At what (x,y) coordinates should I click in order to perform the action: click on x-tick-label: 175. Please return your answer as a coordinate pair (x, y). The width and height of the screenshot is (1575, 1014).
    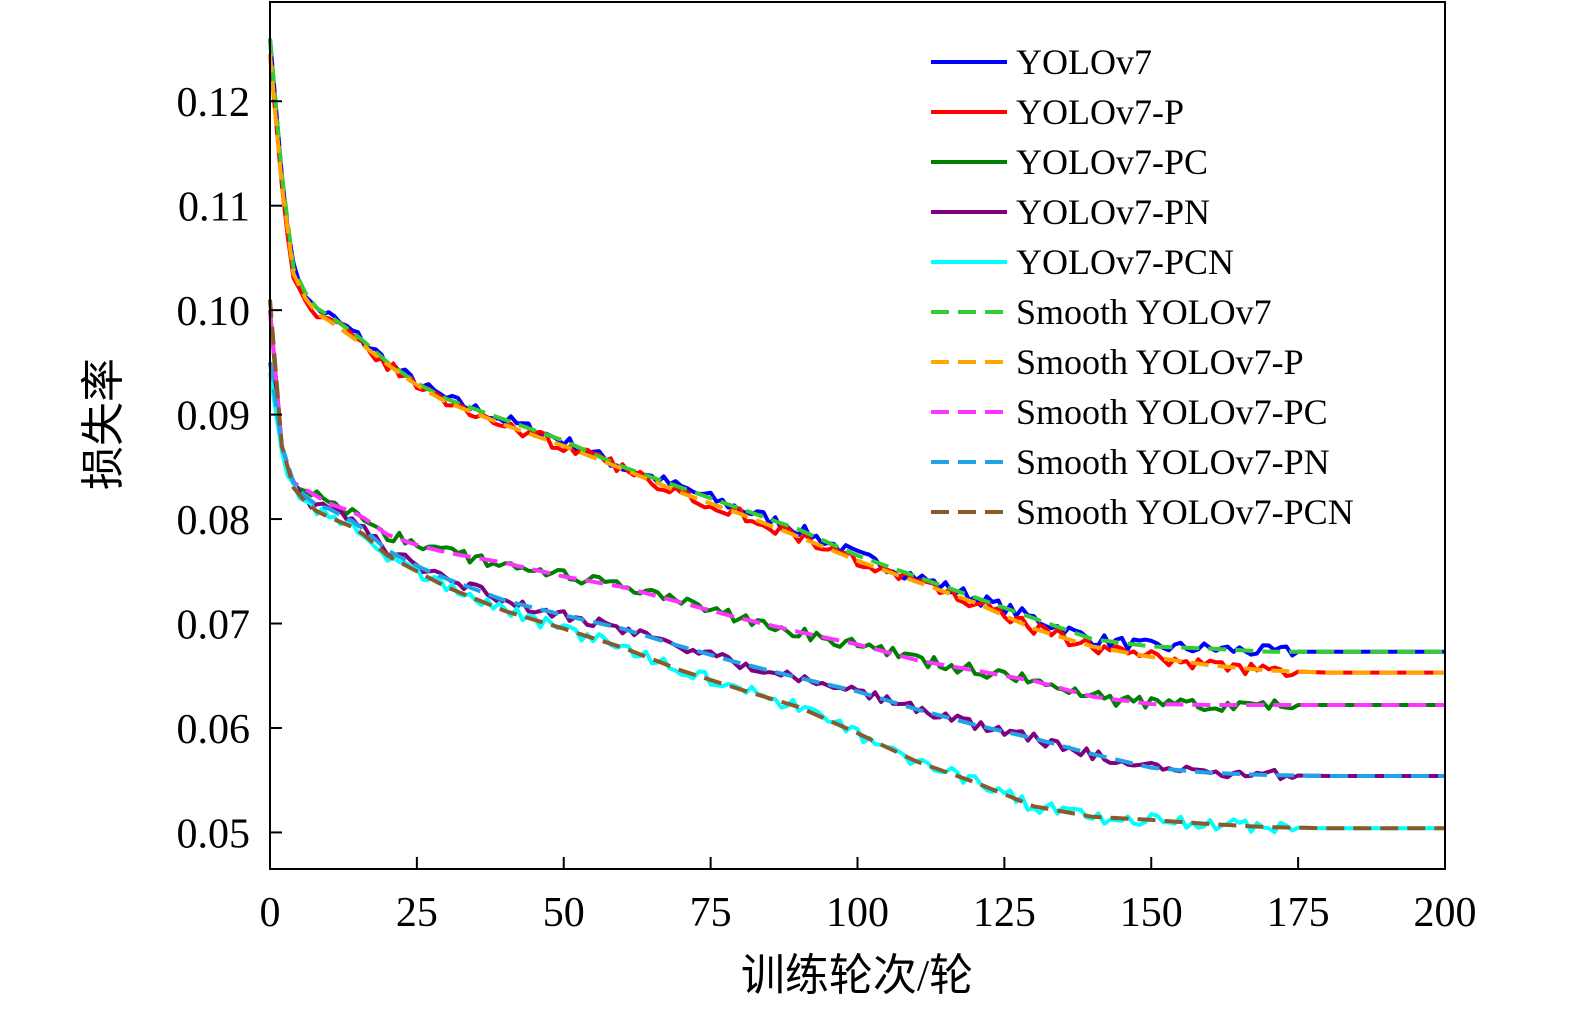
    Looking at the image, I should click on (1298, 913).